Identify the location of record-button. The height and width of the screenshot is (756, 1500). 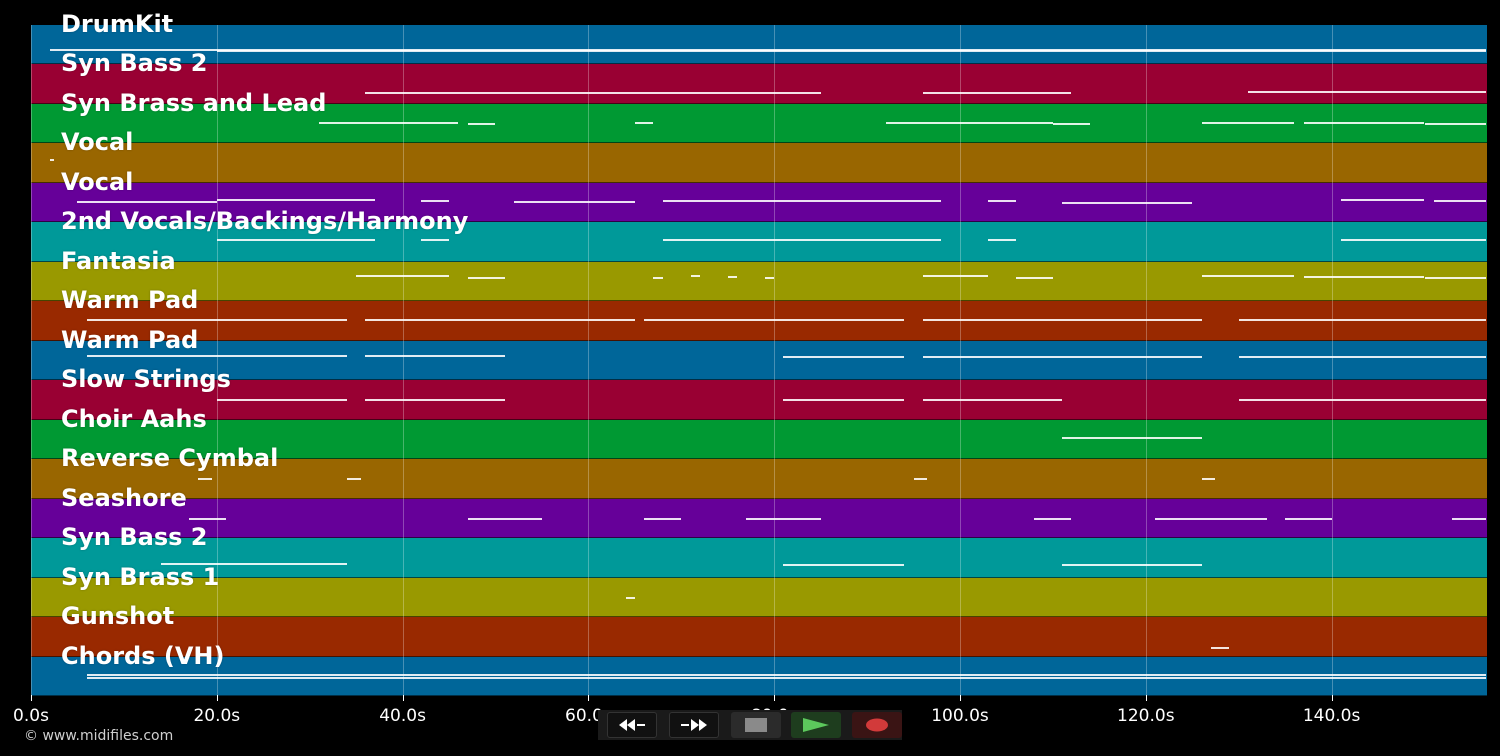
(877, 725).